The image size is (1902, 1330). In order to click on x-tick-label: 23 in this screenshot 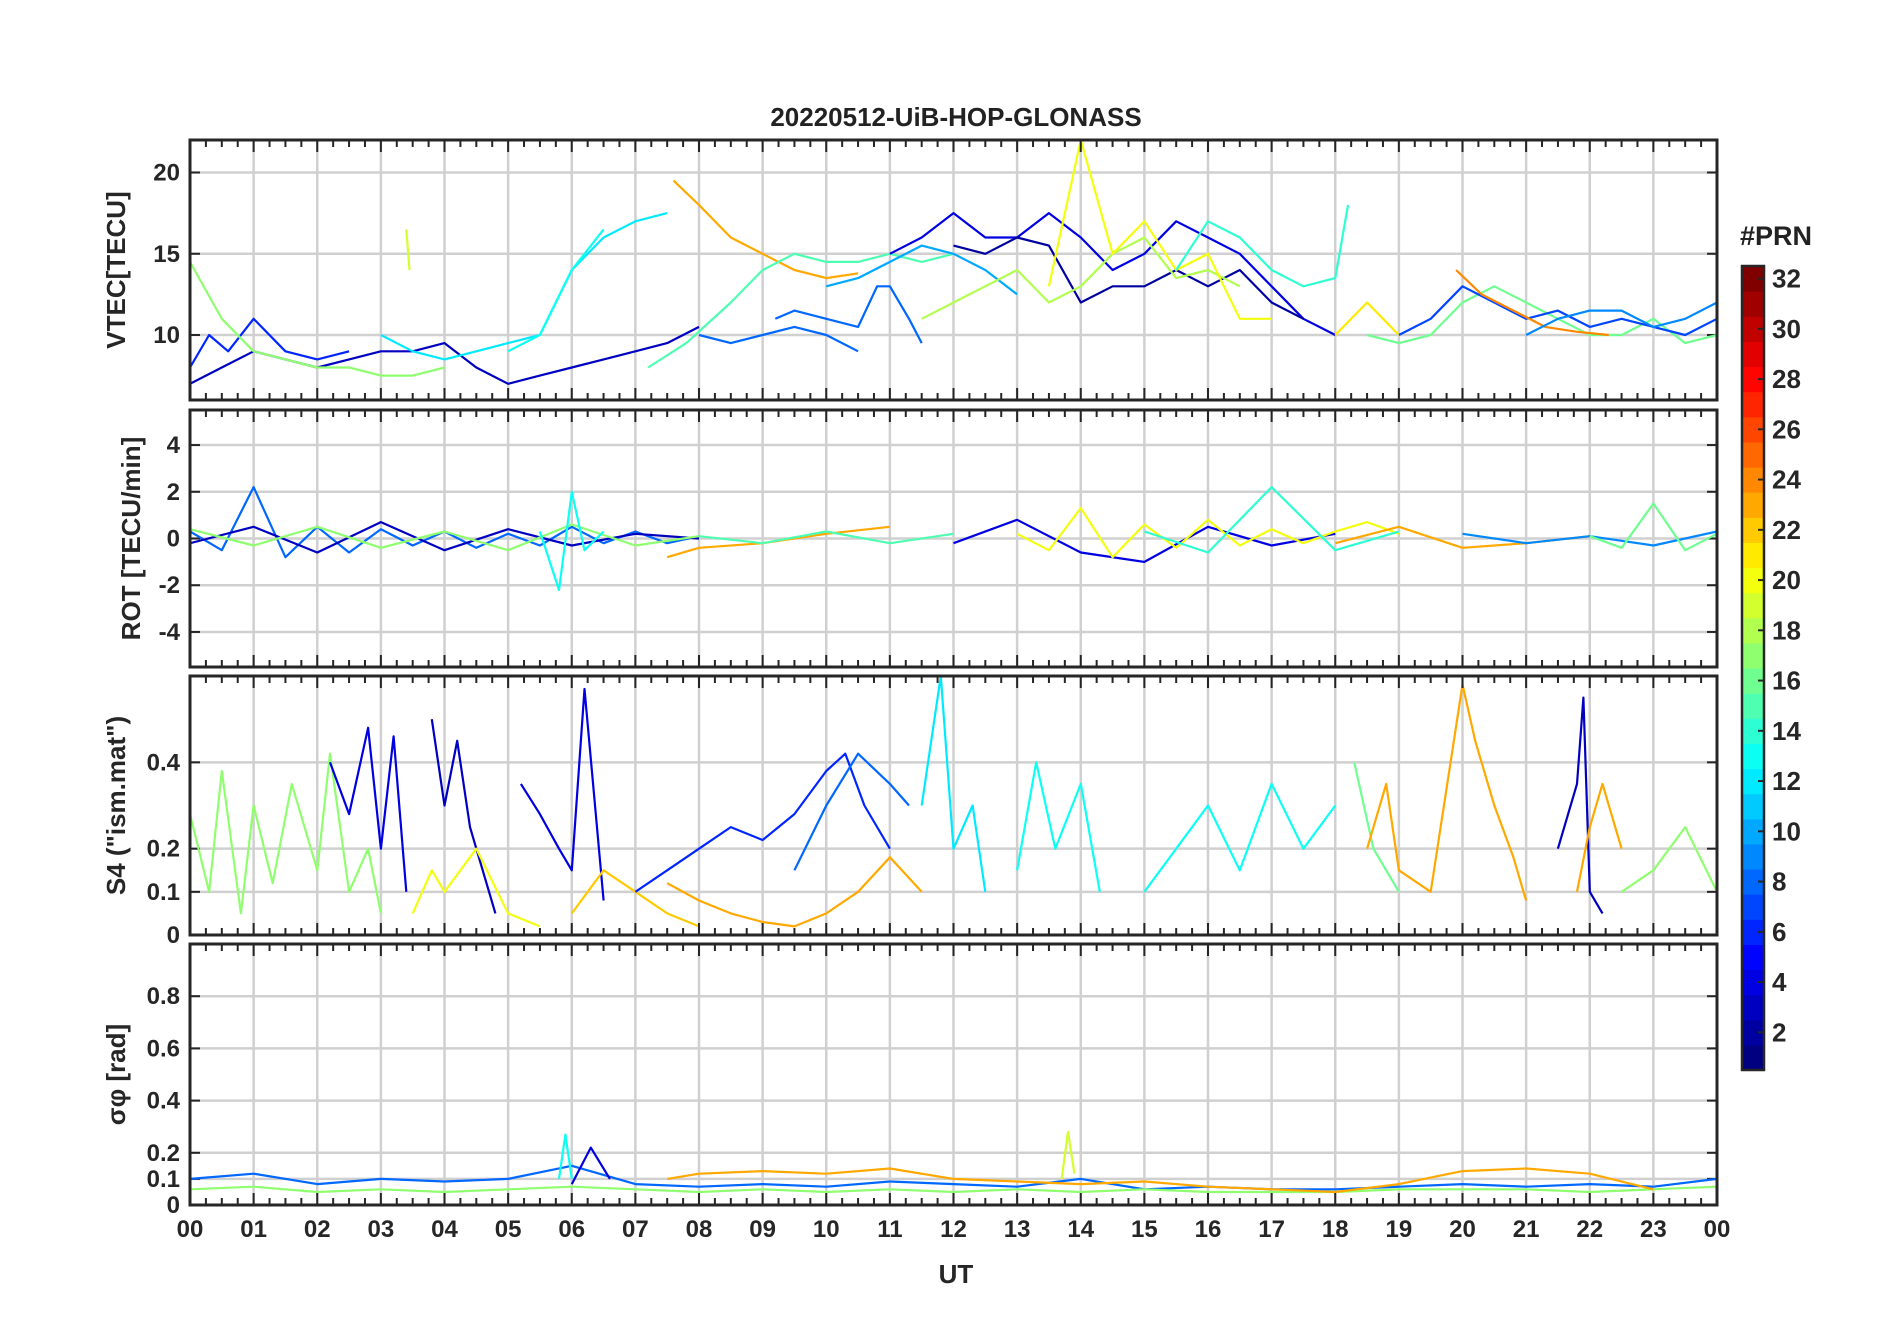, I will do `click(1653, 1229)`.